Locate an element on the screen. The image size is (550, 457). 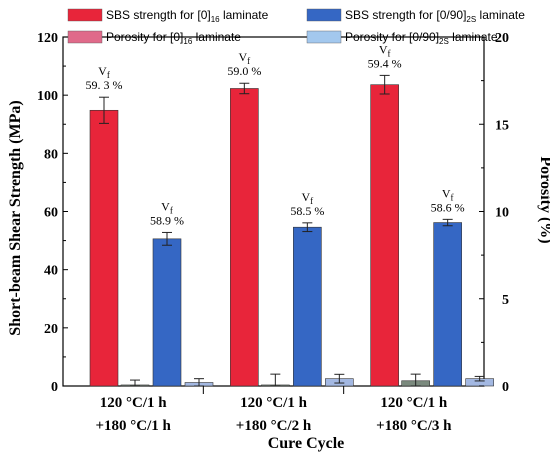
y-tick-label: 100 is located at coordinates (47, 96).